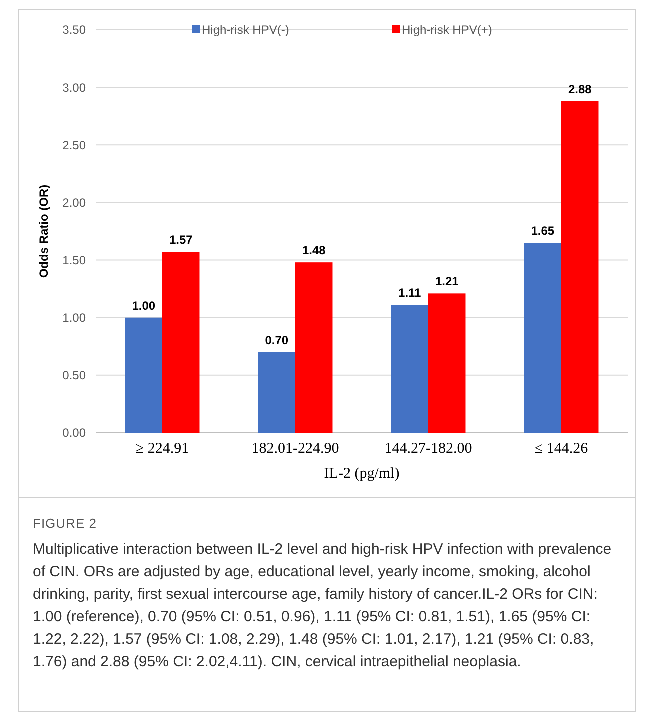  Describe the element at coordinates (74, 87) in the screenshot. I see `y-tick-label: 3.00` at that location.